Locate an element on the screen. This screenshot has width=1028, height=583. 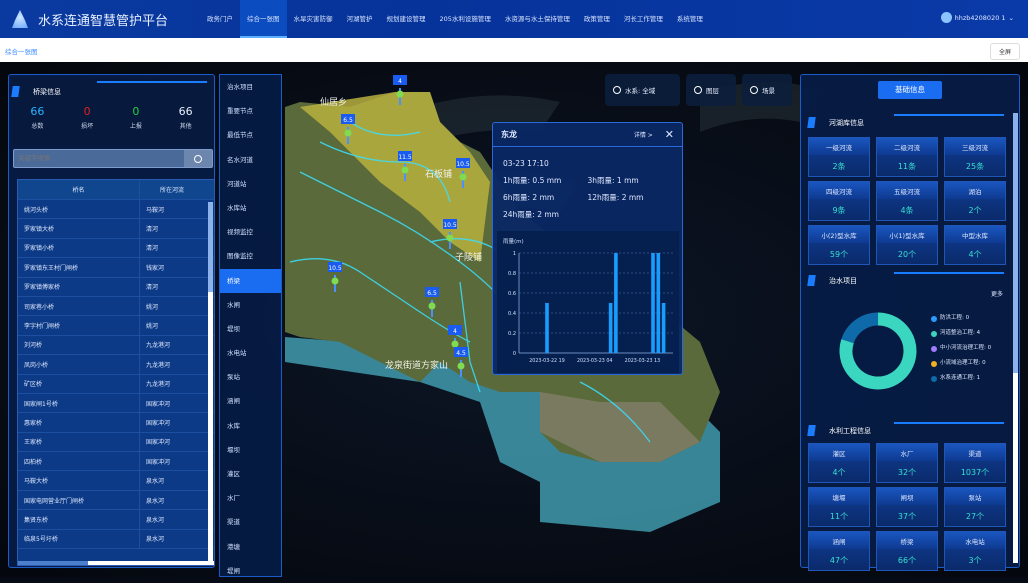
station-marker: 4.5 is located at coordinates (461, 362).